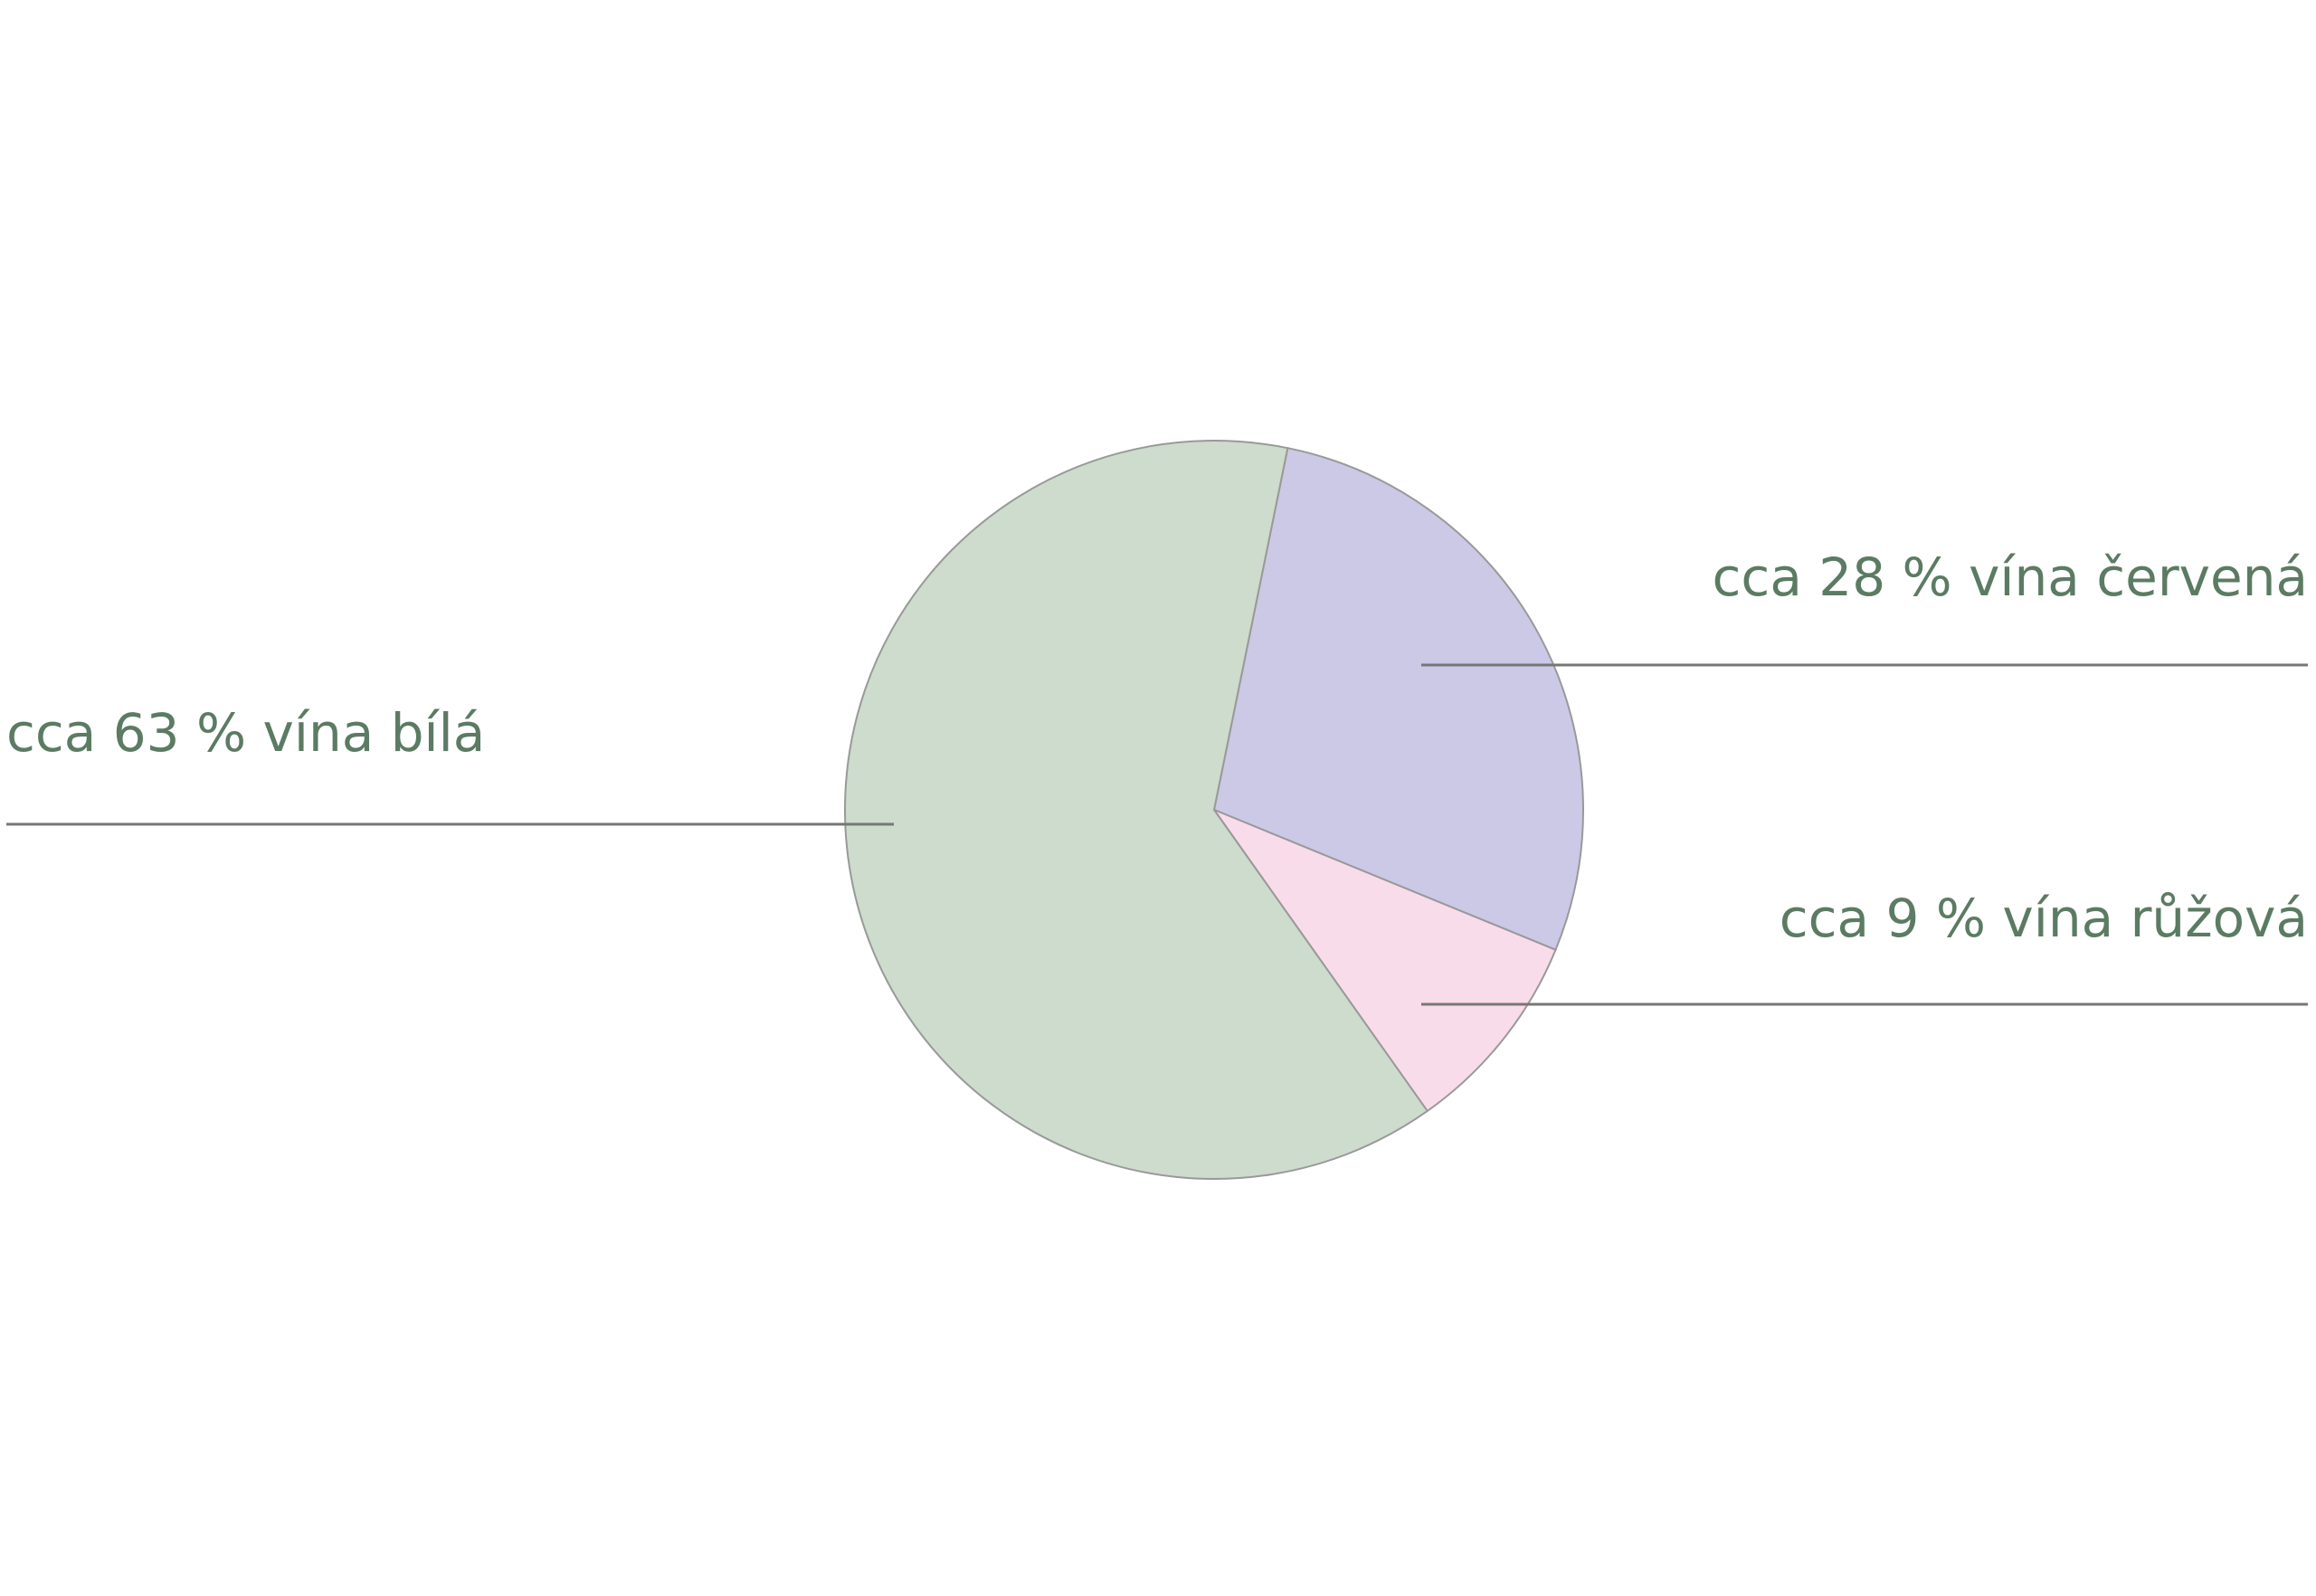  What do you see at coordinates (2010, 577) in the screenshot?
I see `slice-label: cca 28 % vína červená` at bounding box center [2010, 577].